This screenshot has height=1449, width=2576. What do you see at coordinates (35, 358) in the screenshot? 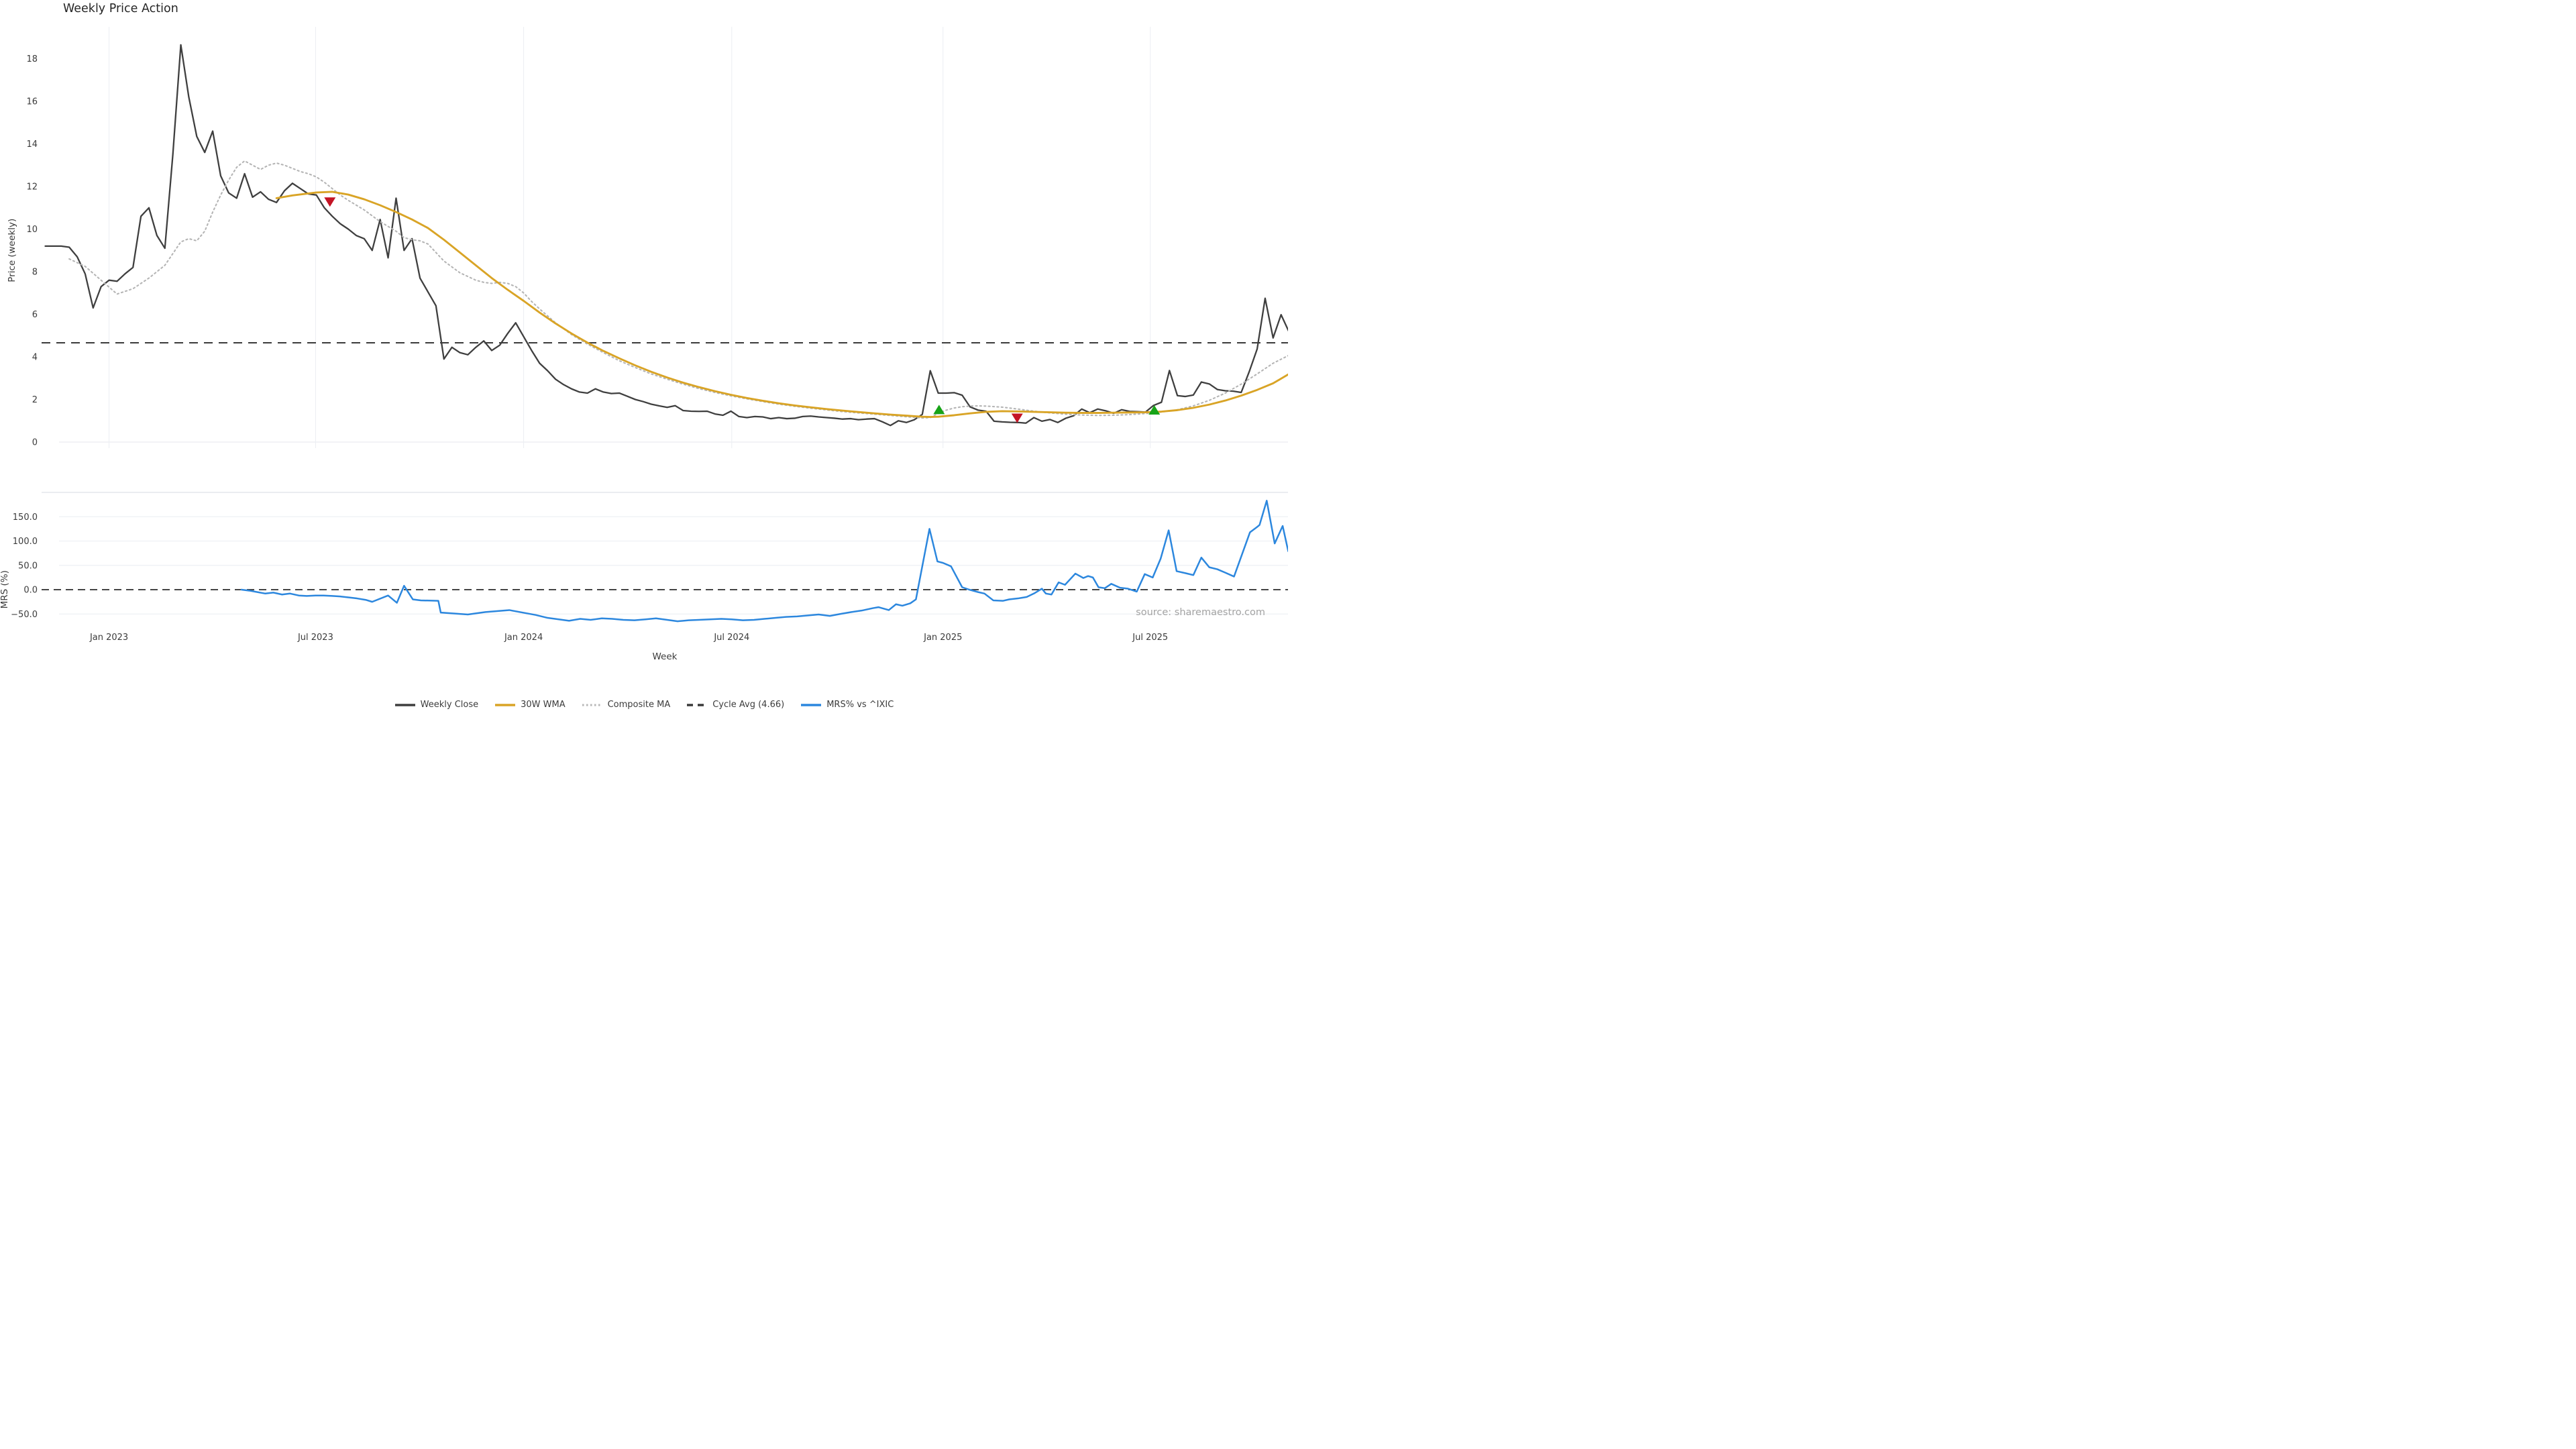
I see `price-tick-label: 4` at bounding box center [35, 358].